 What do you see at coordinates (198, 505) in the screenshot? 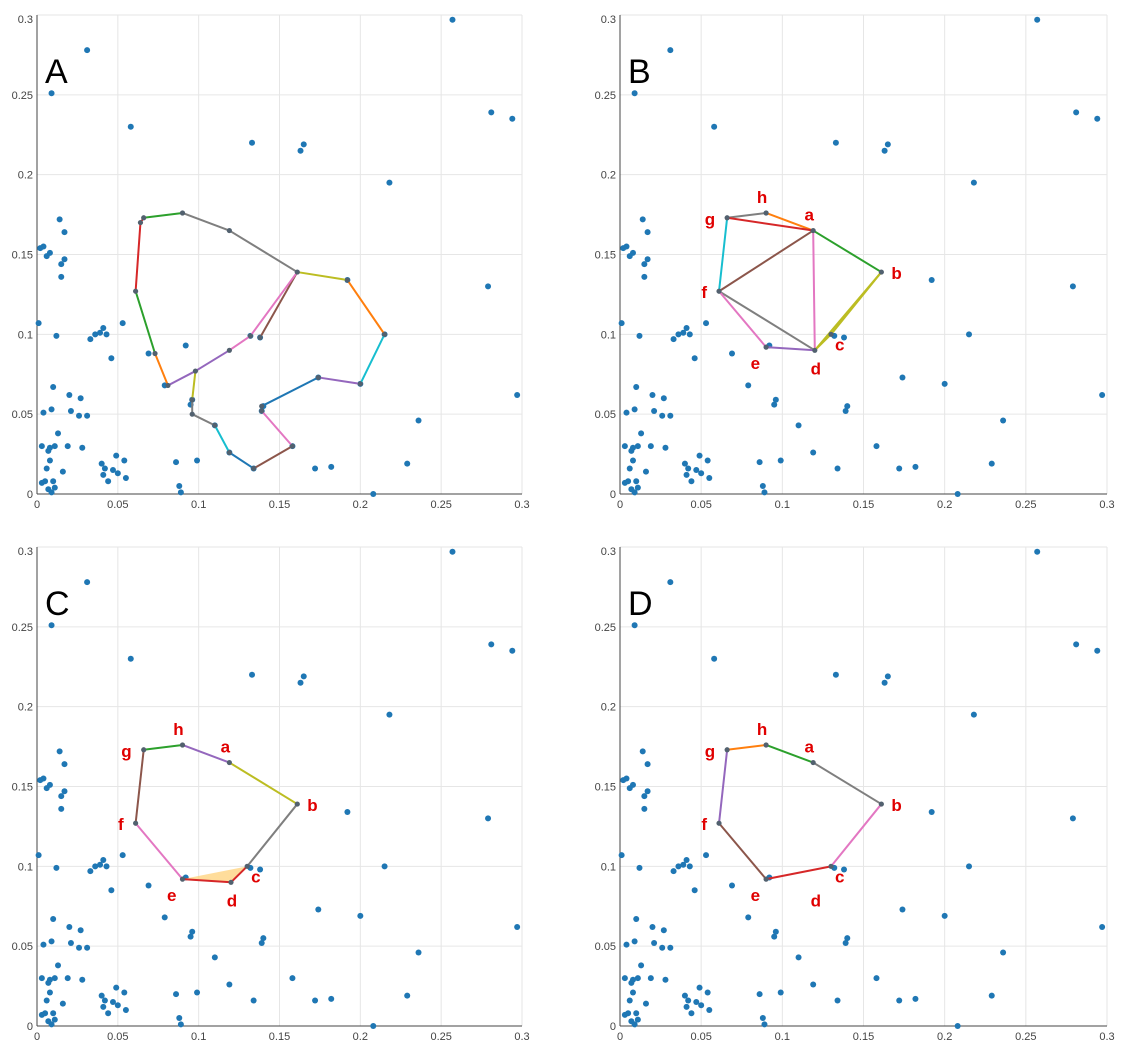
I see `x-tick-label: 0.1` at bounding box center [198, 505].